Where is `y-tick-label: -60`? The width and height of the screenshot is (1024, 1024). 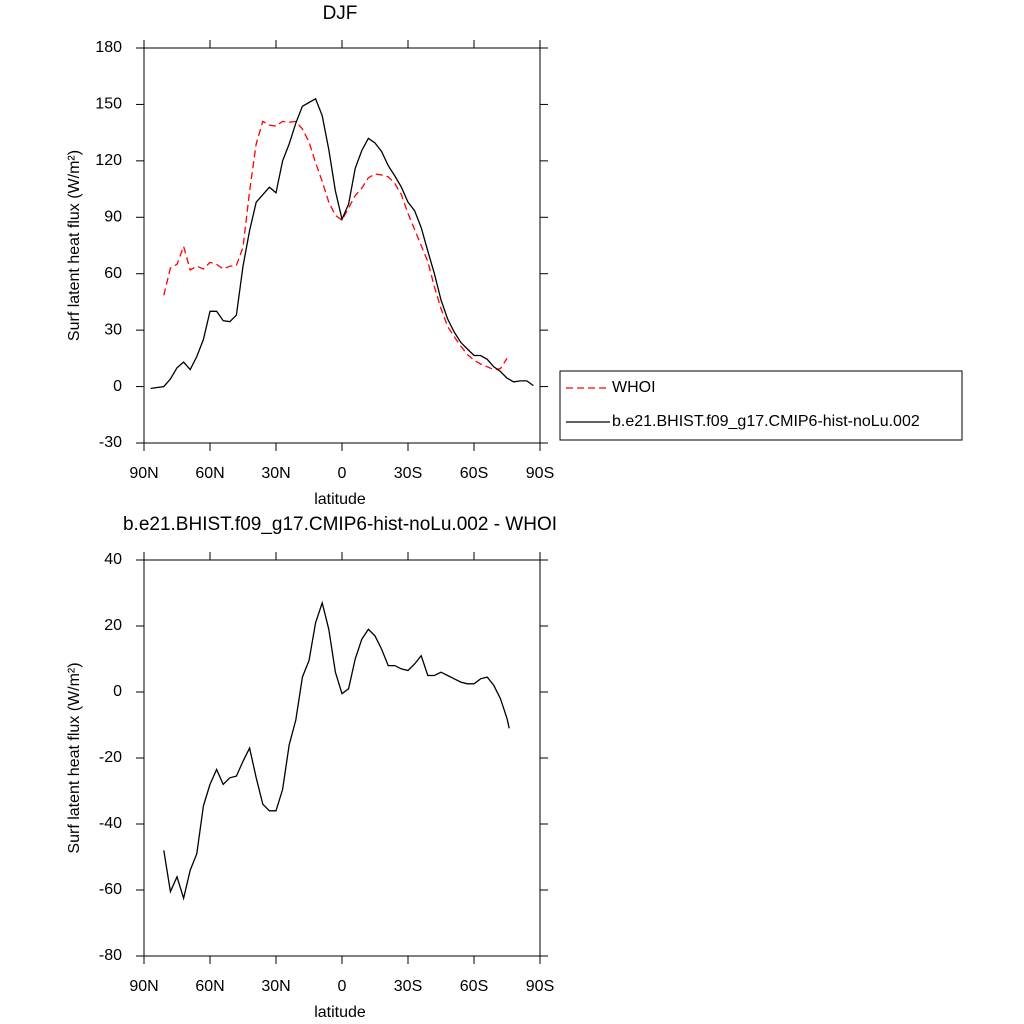 y-tick-label: -60 is located at coordinates (110, 889).